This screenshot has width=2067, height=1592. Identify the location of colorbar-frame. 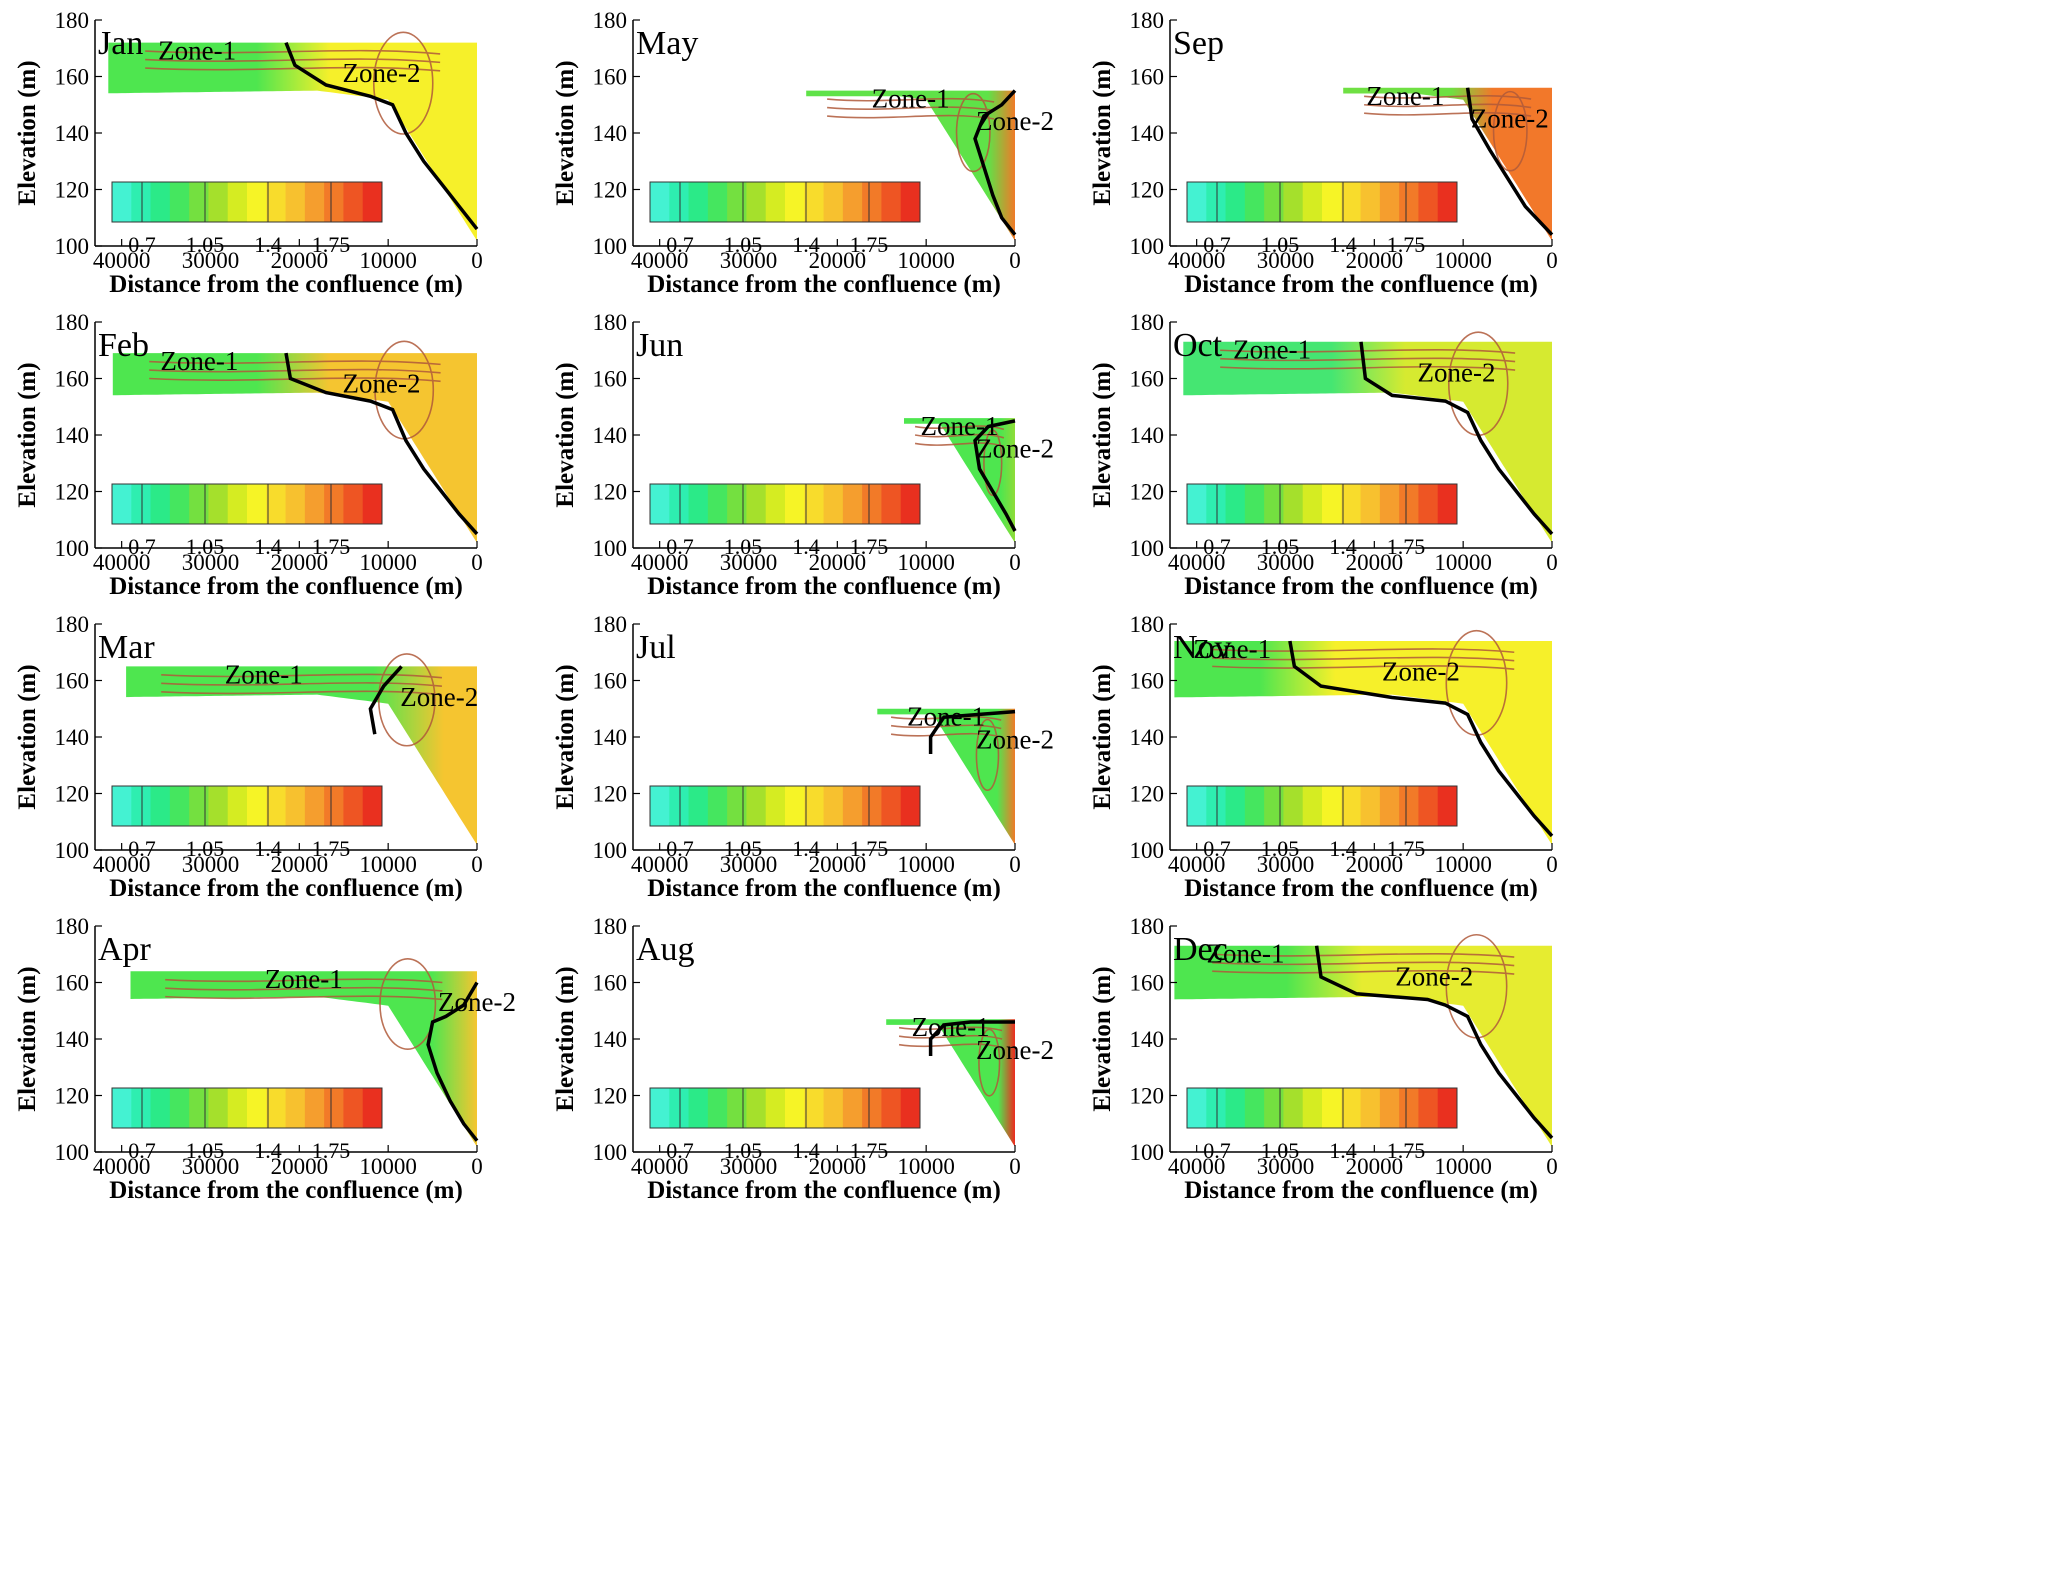
(247, 202).